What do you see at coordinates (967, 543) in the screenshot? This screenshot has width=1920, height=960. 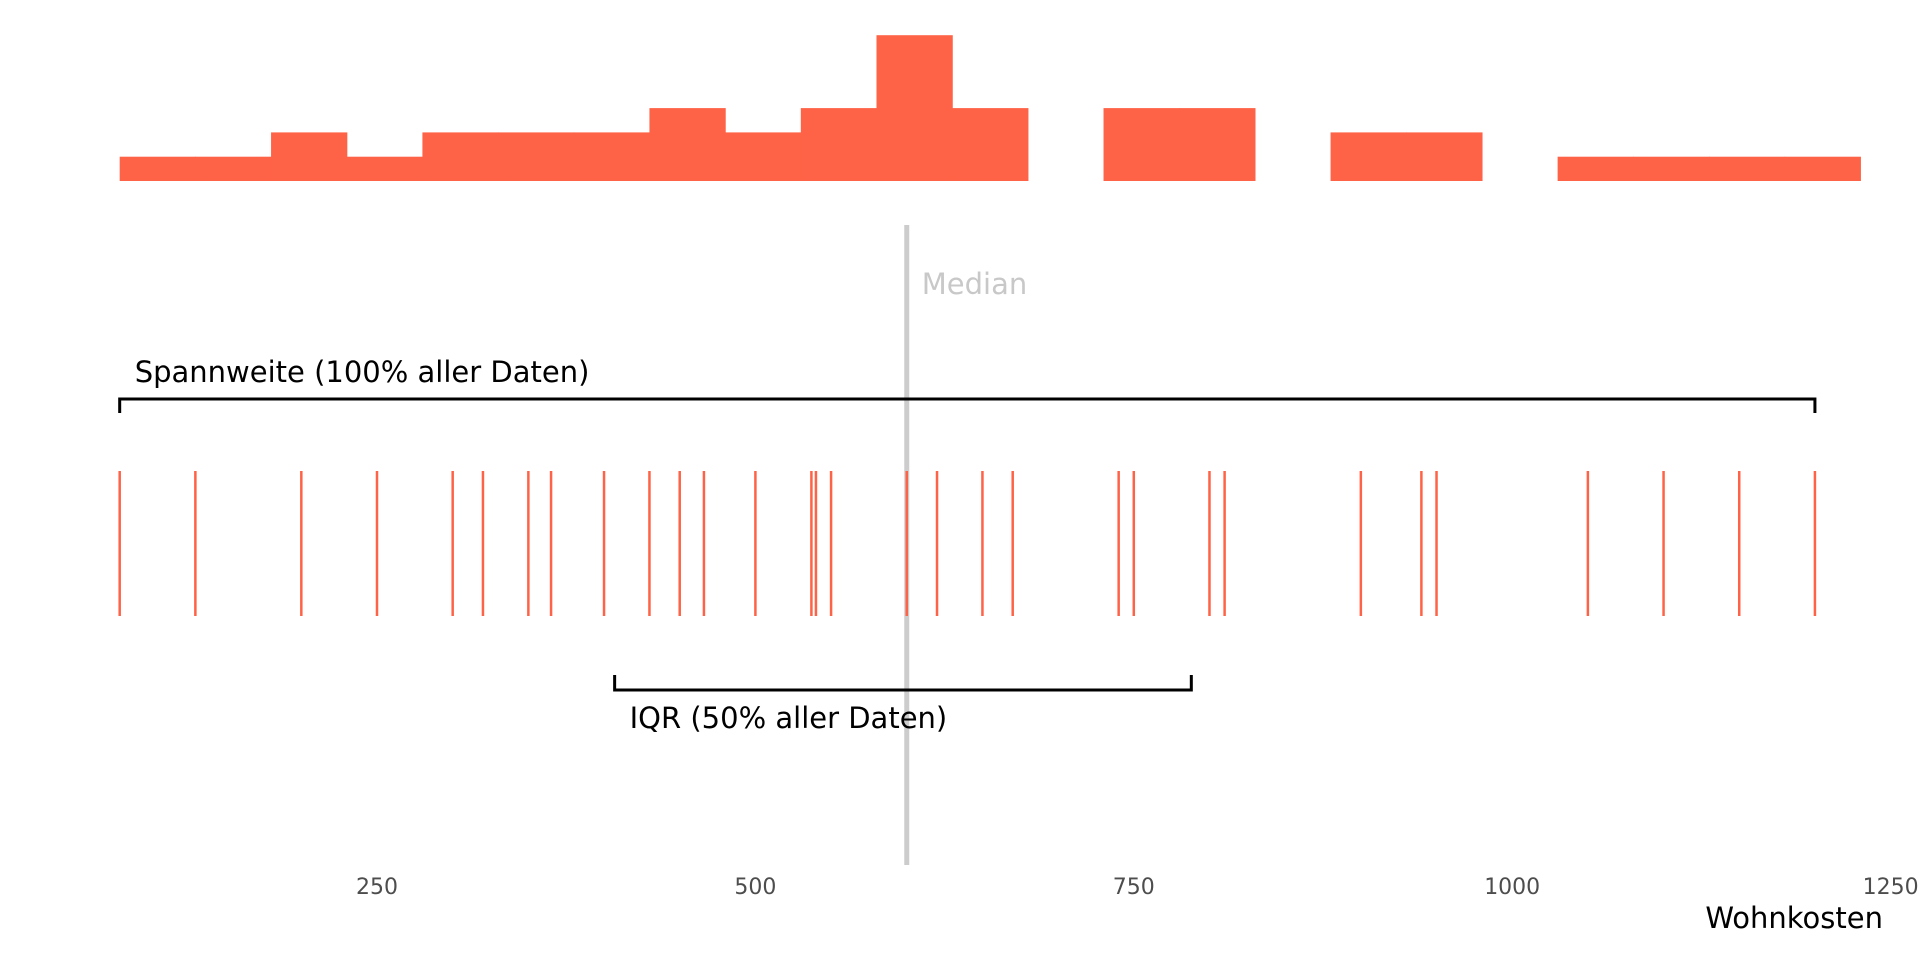 I see `rug-marks` at bounding box center [967, 543].